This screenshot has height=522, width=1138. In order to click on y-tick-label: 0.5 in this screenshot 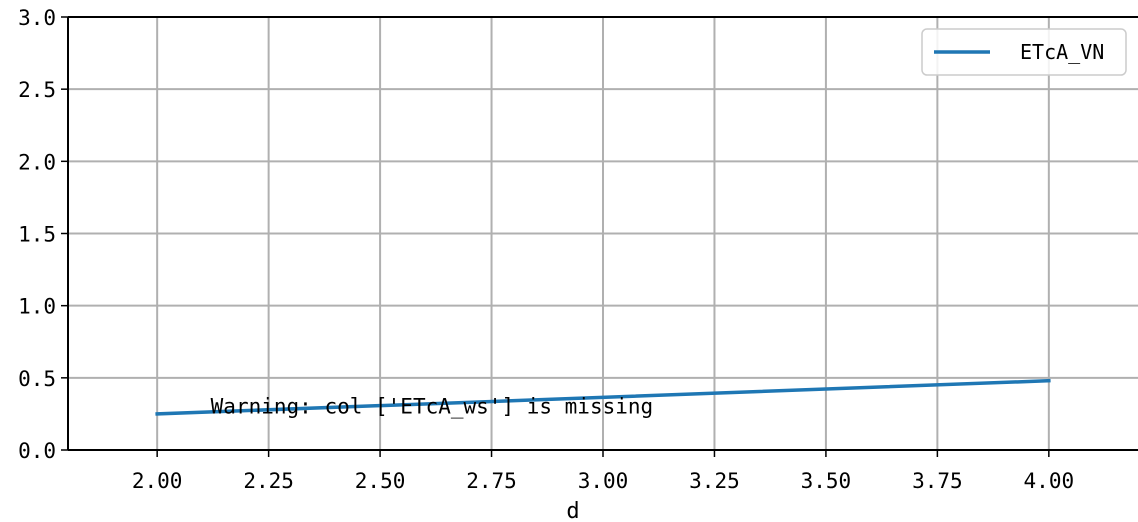, I will do `click(37, 379)`.